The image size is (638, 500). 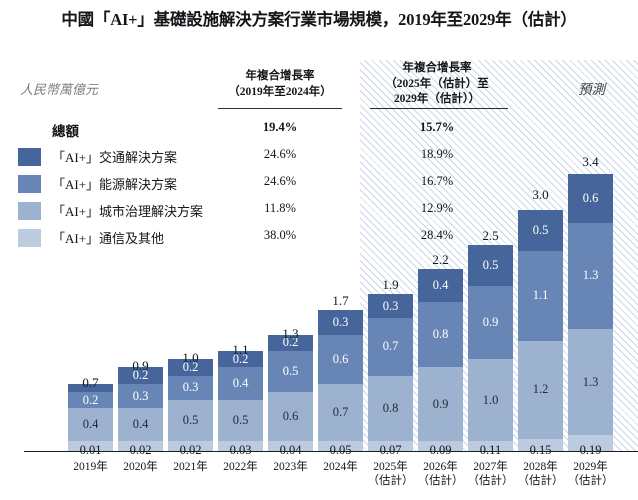 I want to click on bar-segment-label-6-0: 0.3, so click(x=390, y=305).